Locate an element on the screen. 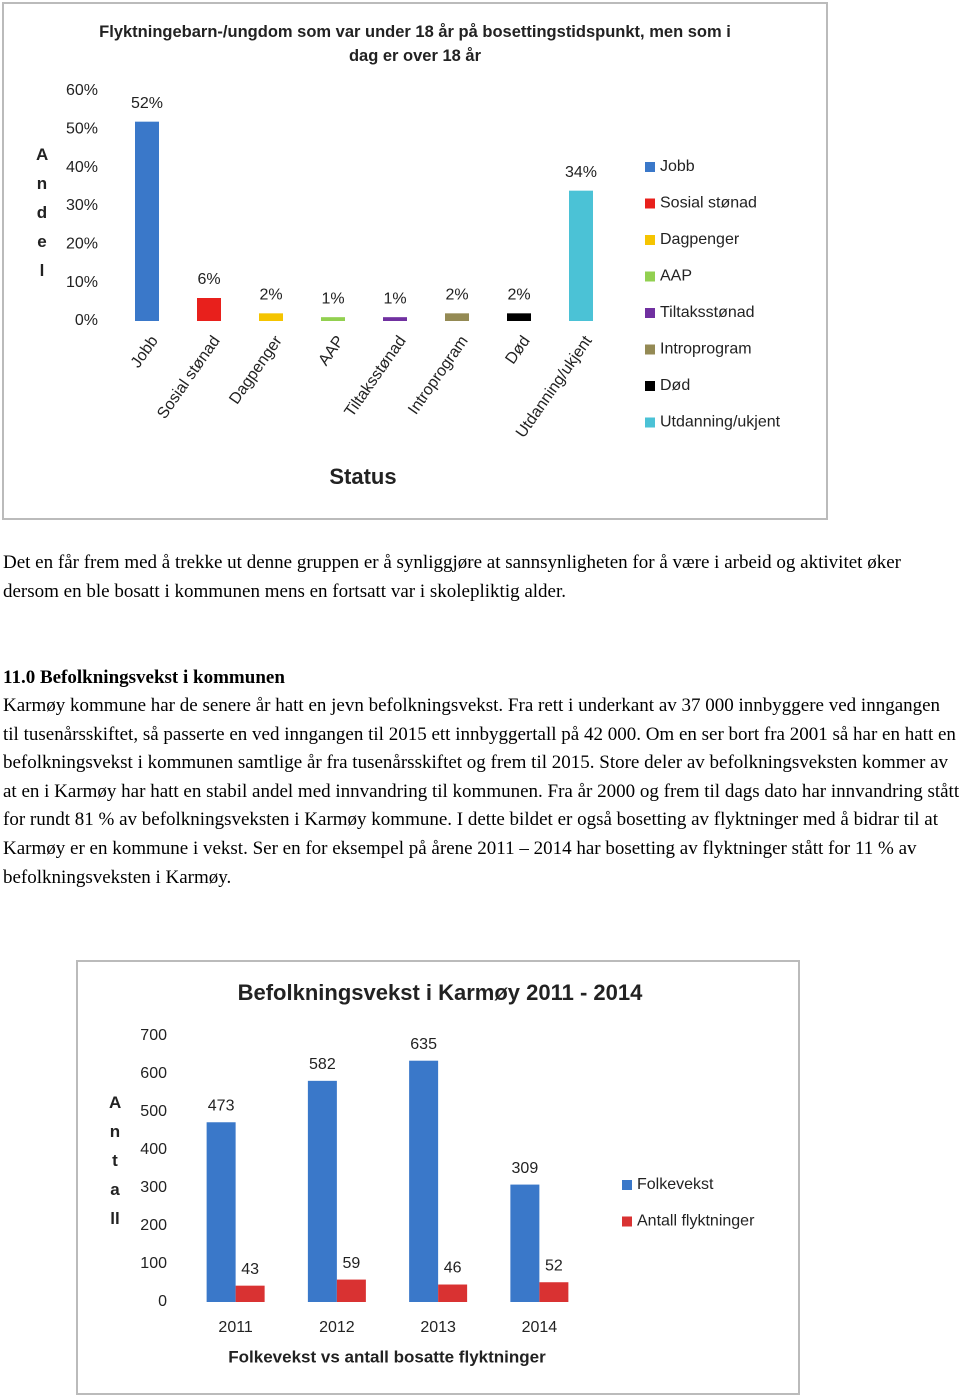  x-axis-label: Folkevekst vs antall bosatte flyktninger is located at coordinates (387, 1356).